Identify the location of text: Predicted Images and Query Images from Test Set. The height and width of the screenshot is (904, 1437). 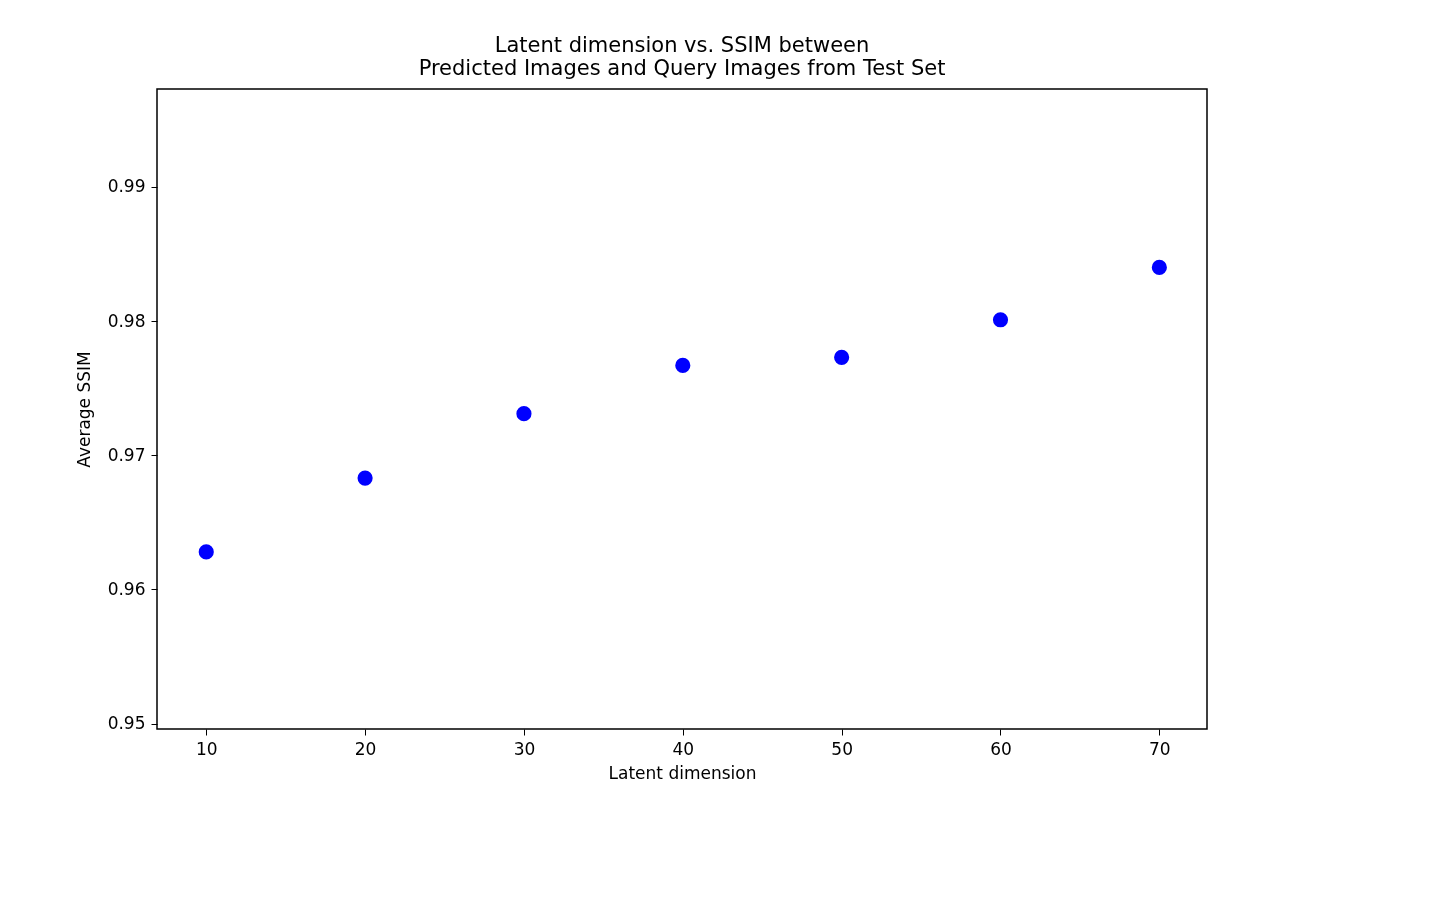
(682, 68).